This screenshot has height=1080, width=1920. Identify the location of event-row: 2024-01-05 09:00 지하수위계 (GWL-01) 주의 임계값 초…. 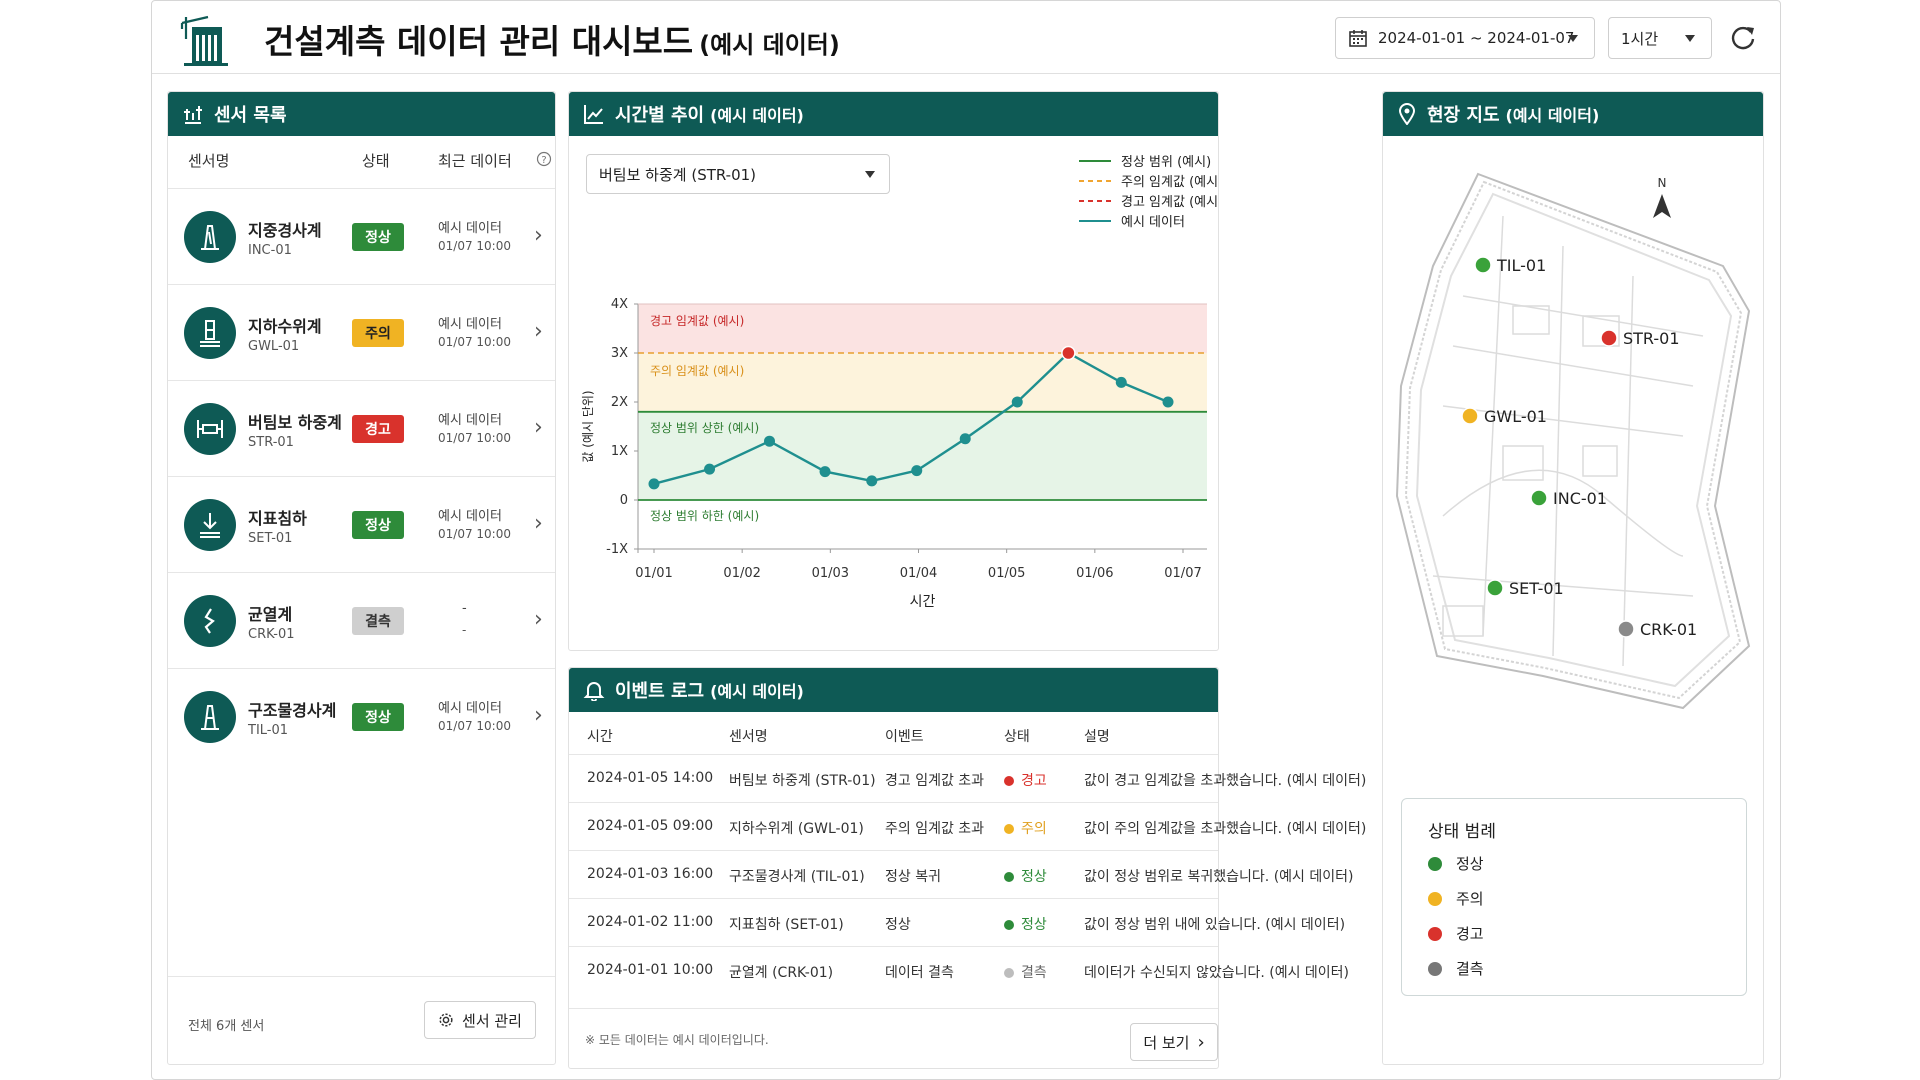
(967, 826).